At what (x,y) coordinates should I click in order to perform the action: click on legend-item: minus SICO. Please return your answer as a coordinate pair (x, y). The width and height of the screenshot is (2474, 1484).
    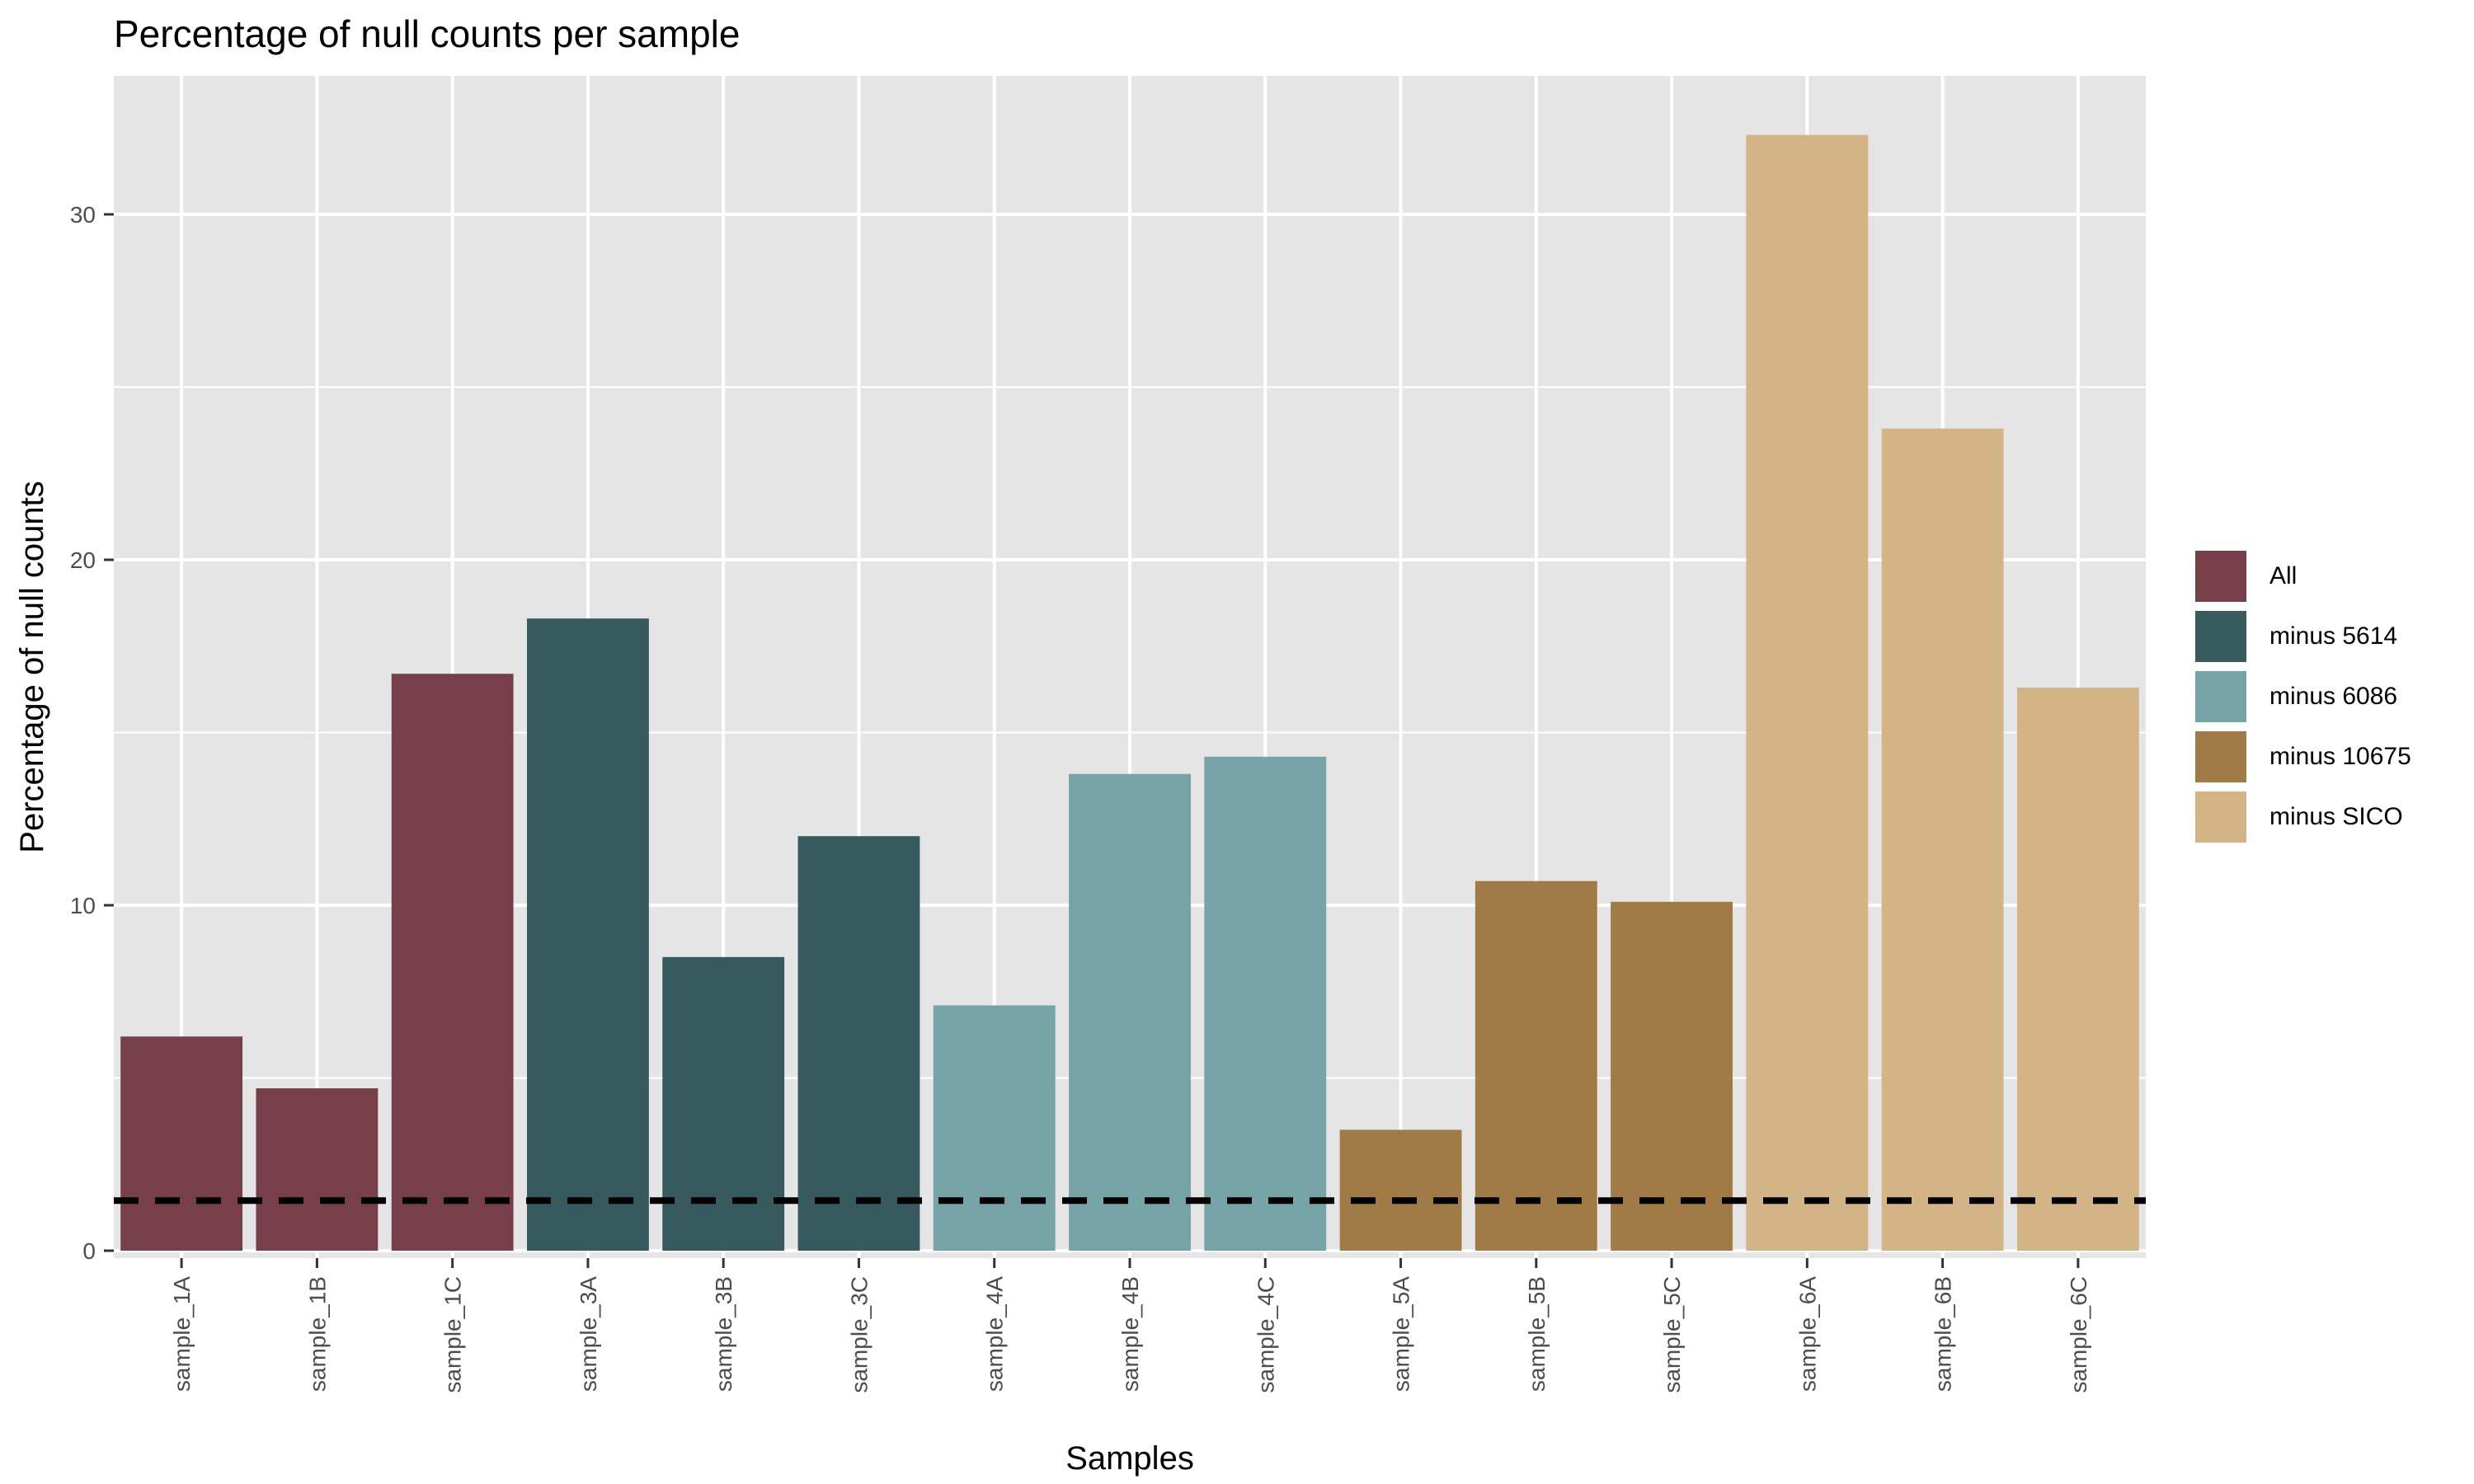
    Looking at the image, I should click on (2302, 817).